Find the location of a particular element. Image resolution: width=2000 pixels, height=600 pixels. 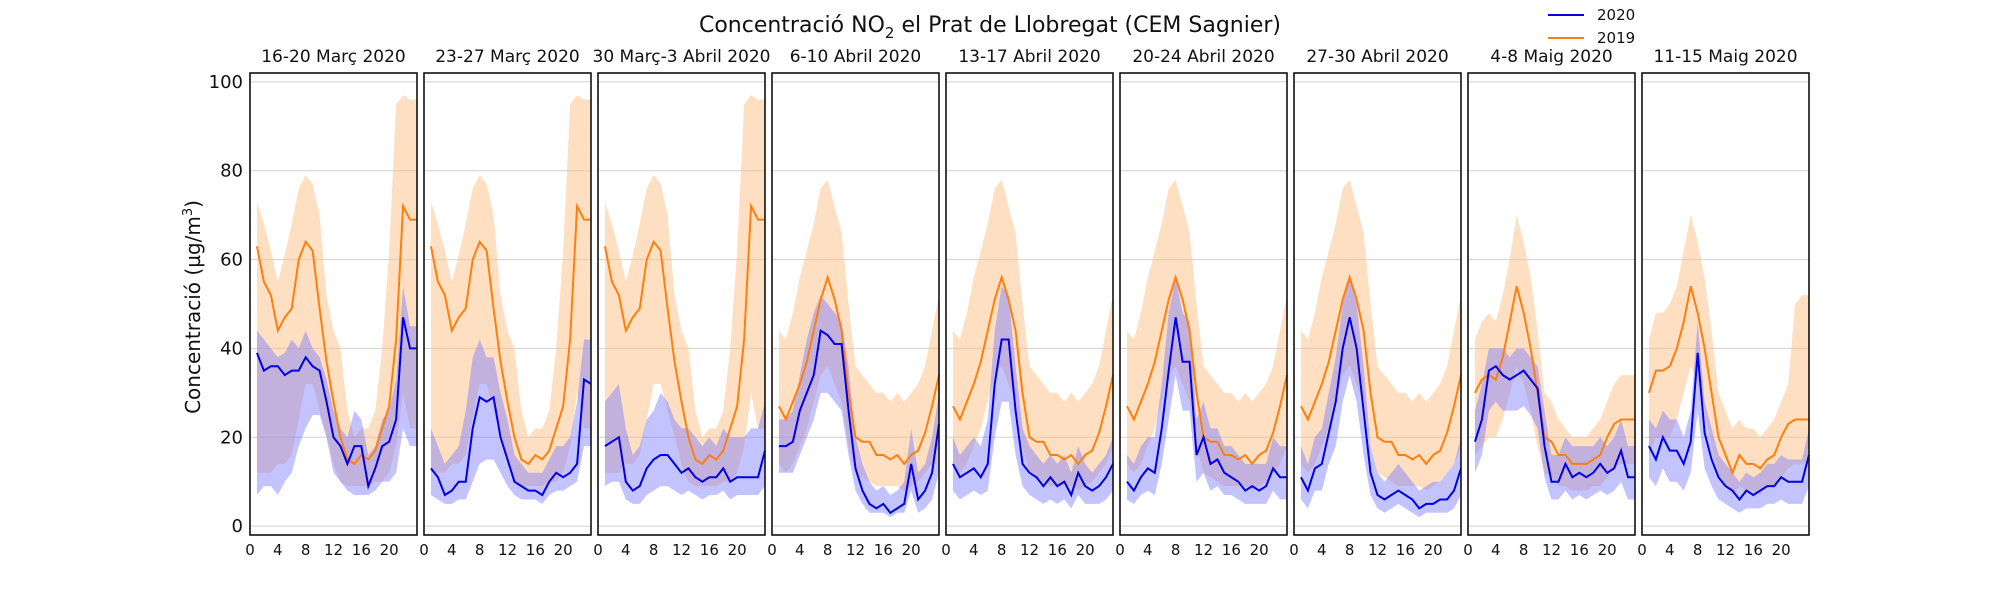

legend: 2020 2019 is located at coordinates (1591, 26).